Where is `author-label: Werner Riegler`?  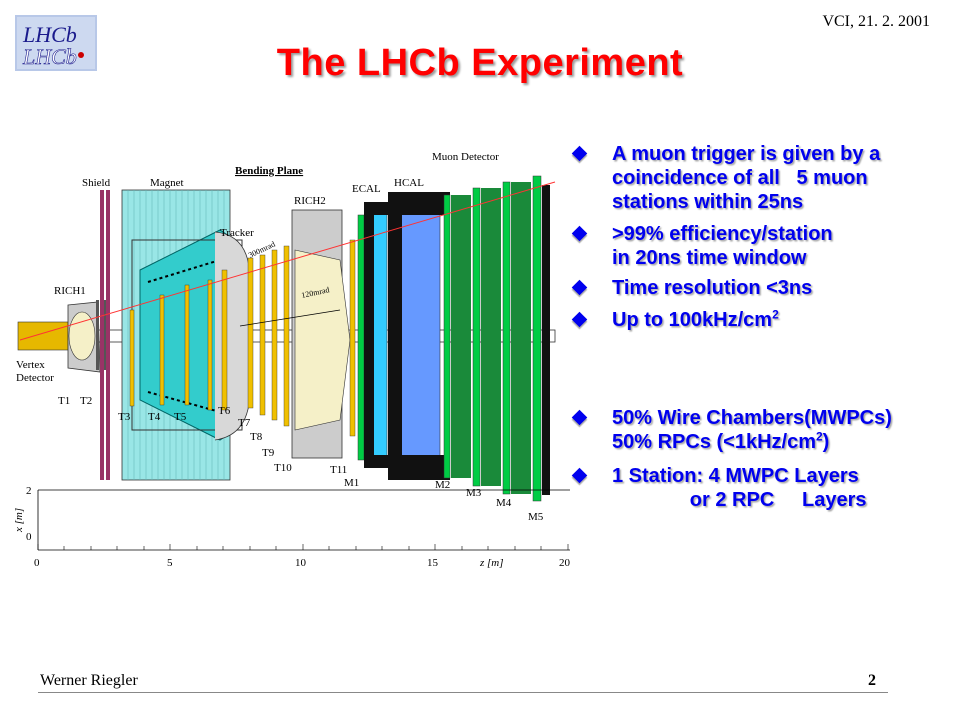 author-label: Werner Riegler is located at coordinates (89, 680).